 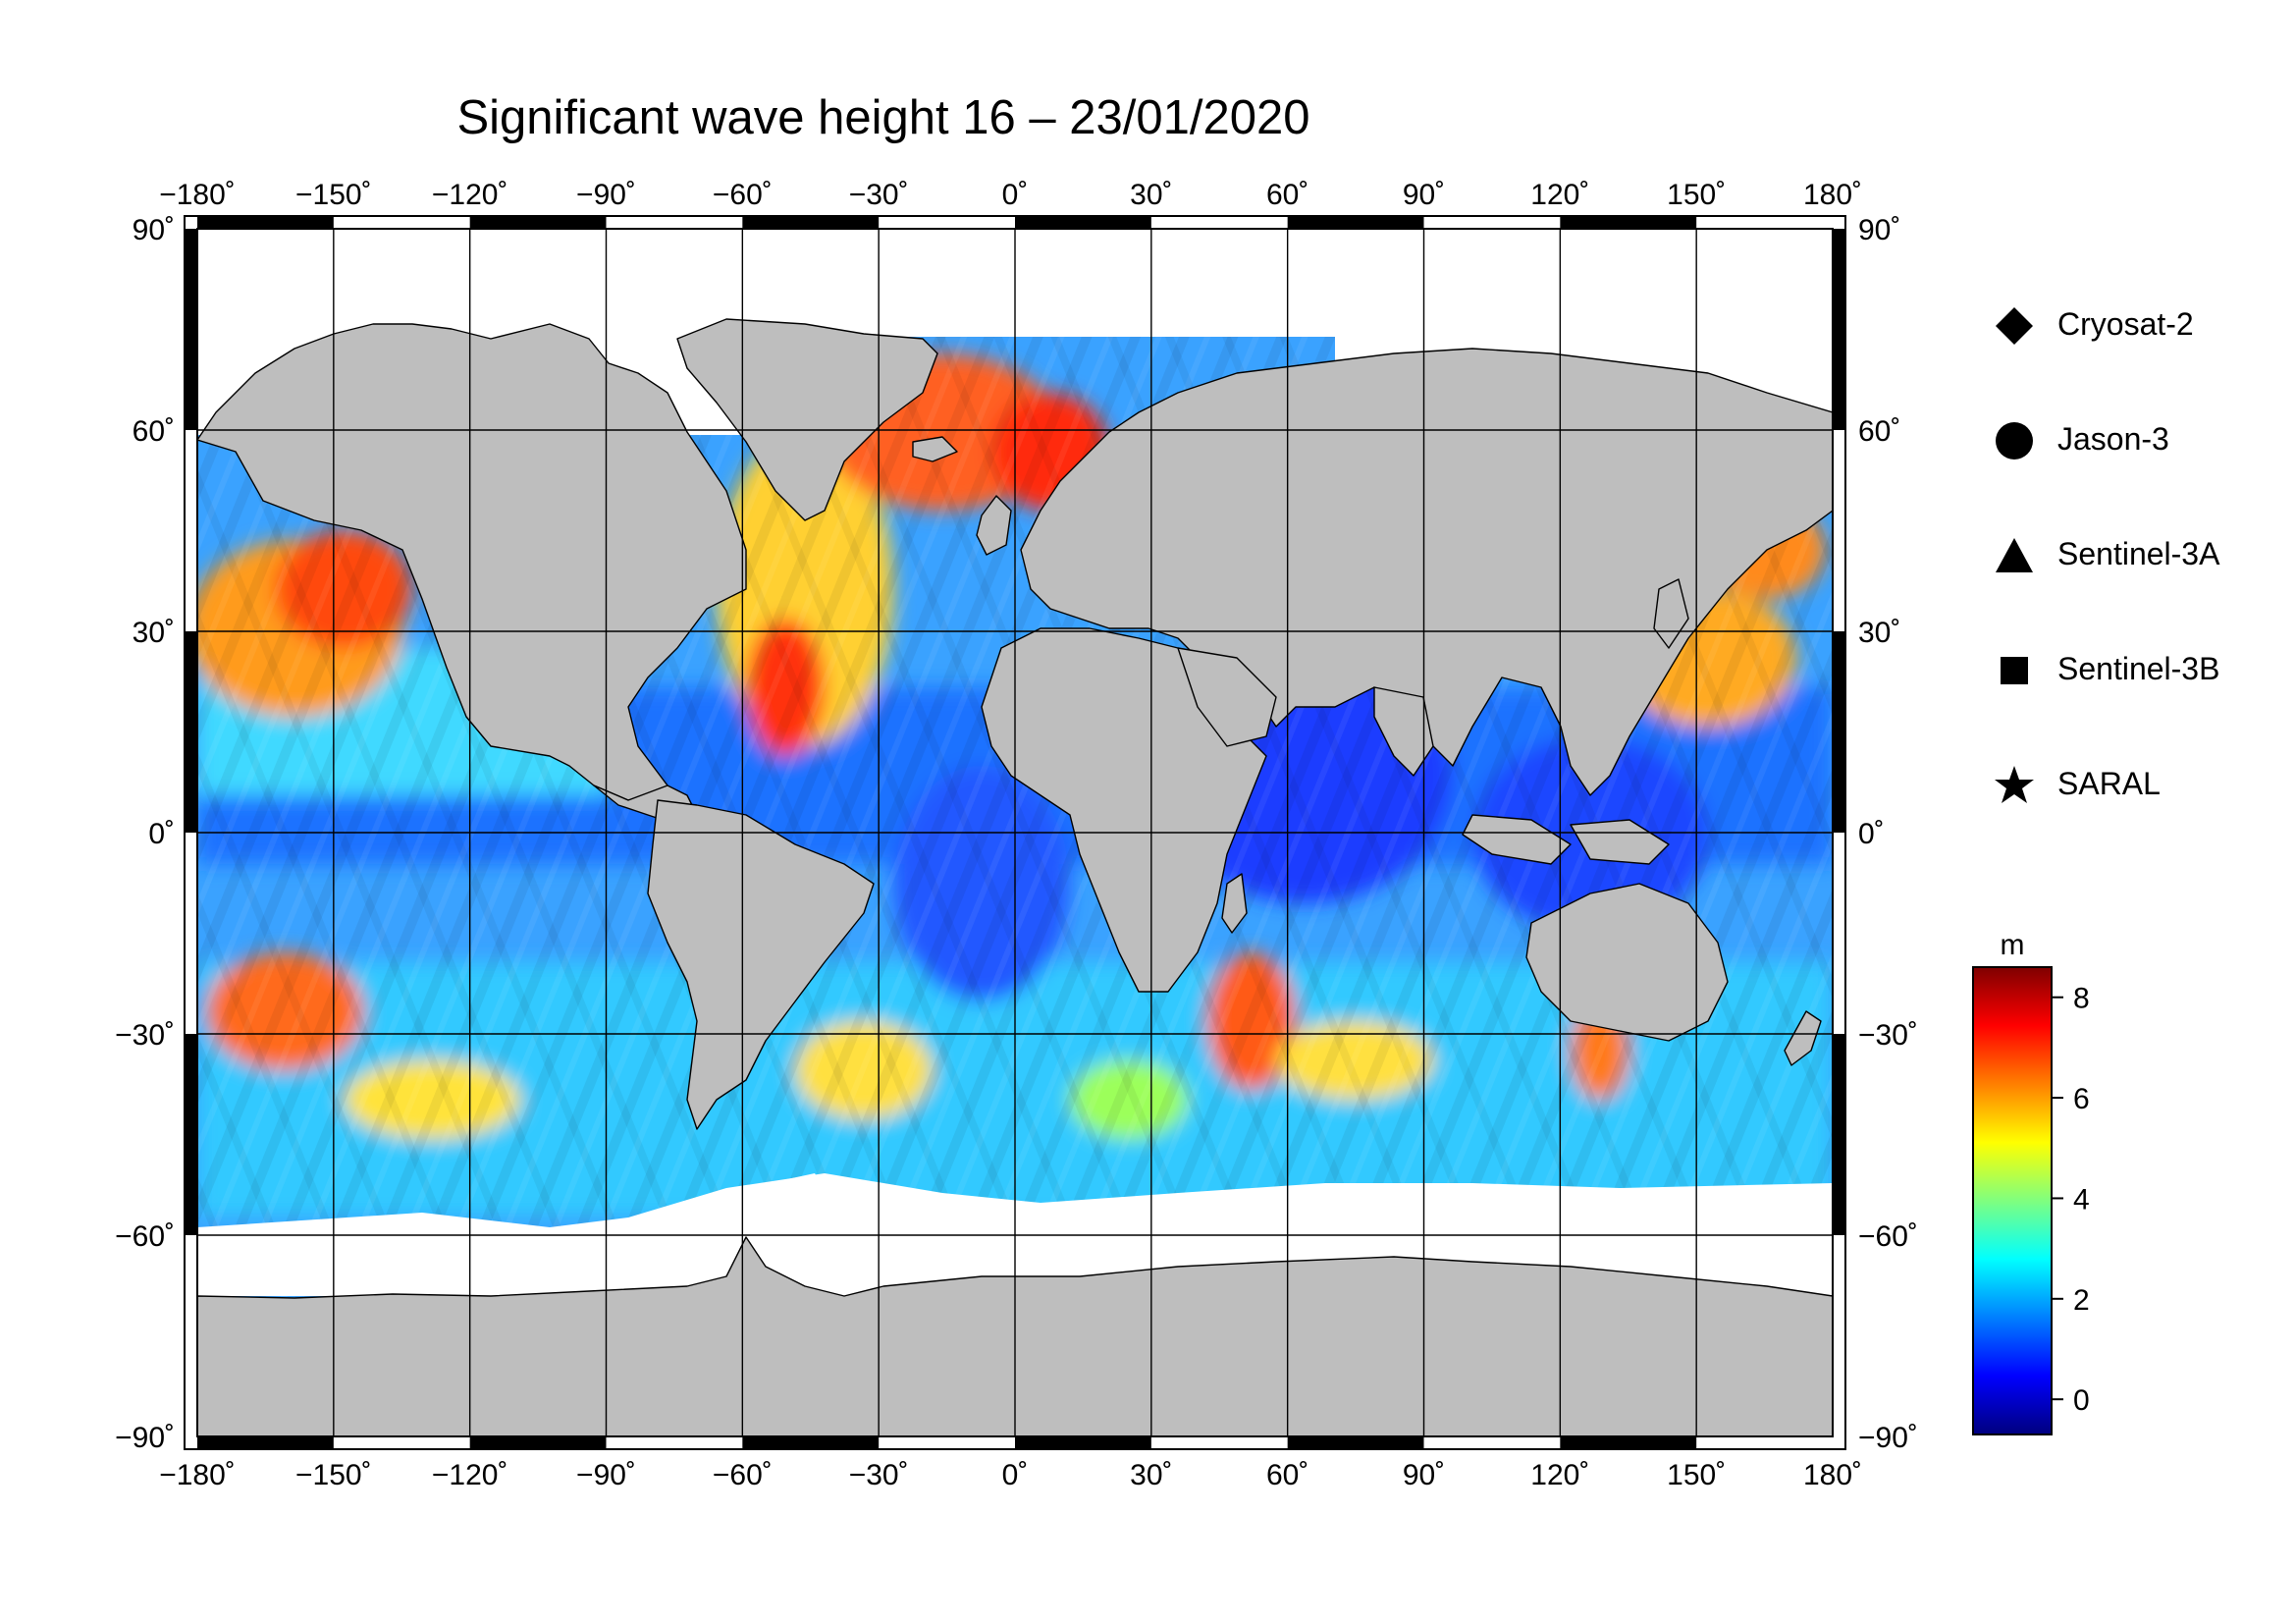 I want to click on colorbar-tick-label: 8, so click(x=2081, y=999).